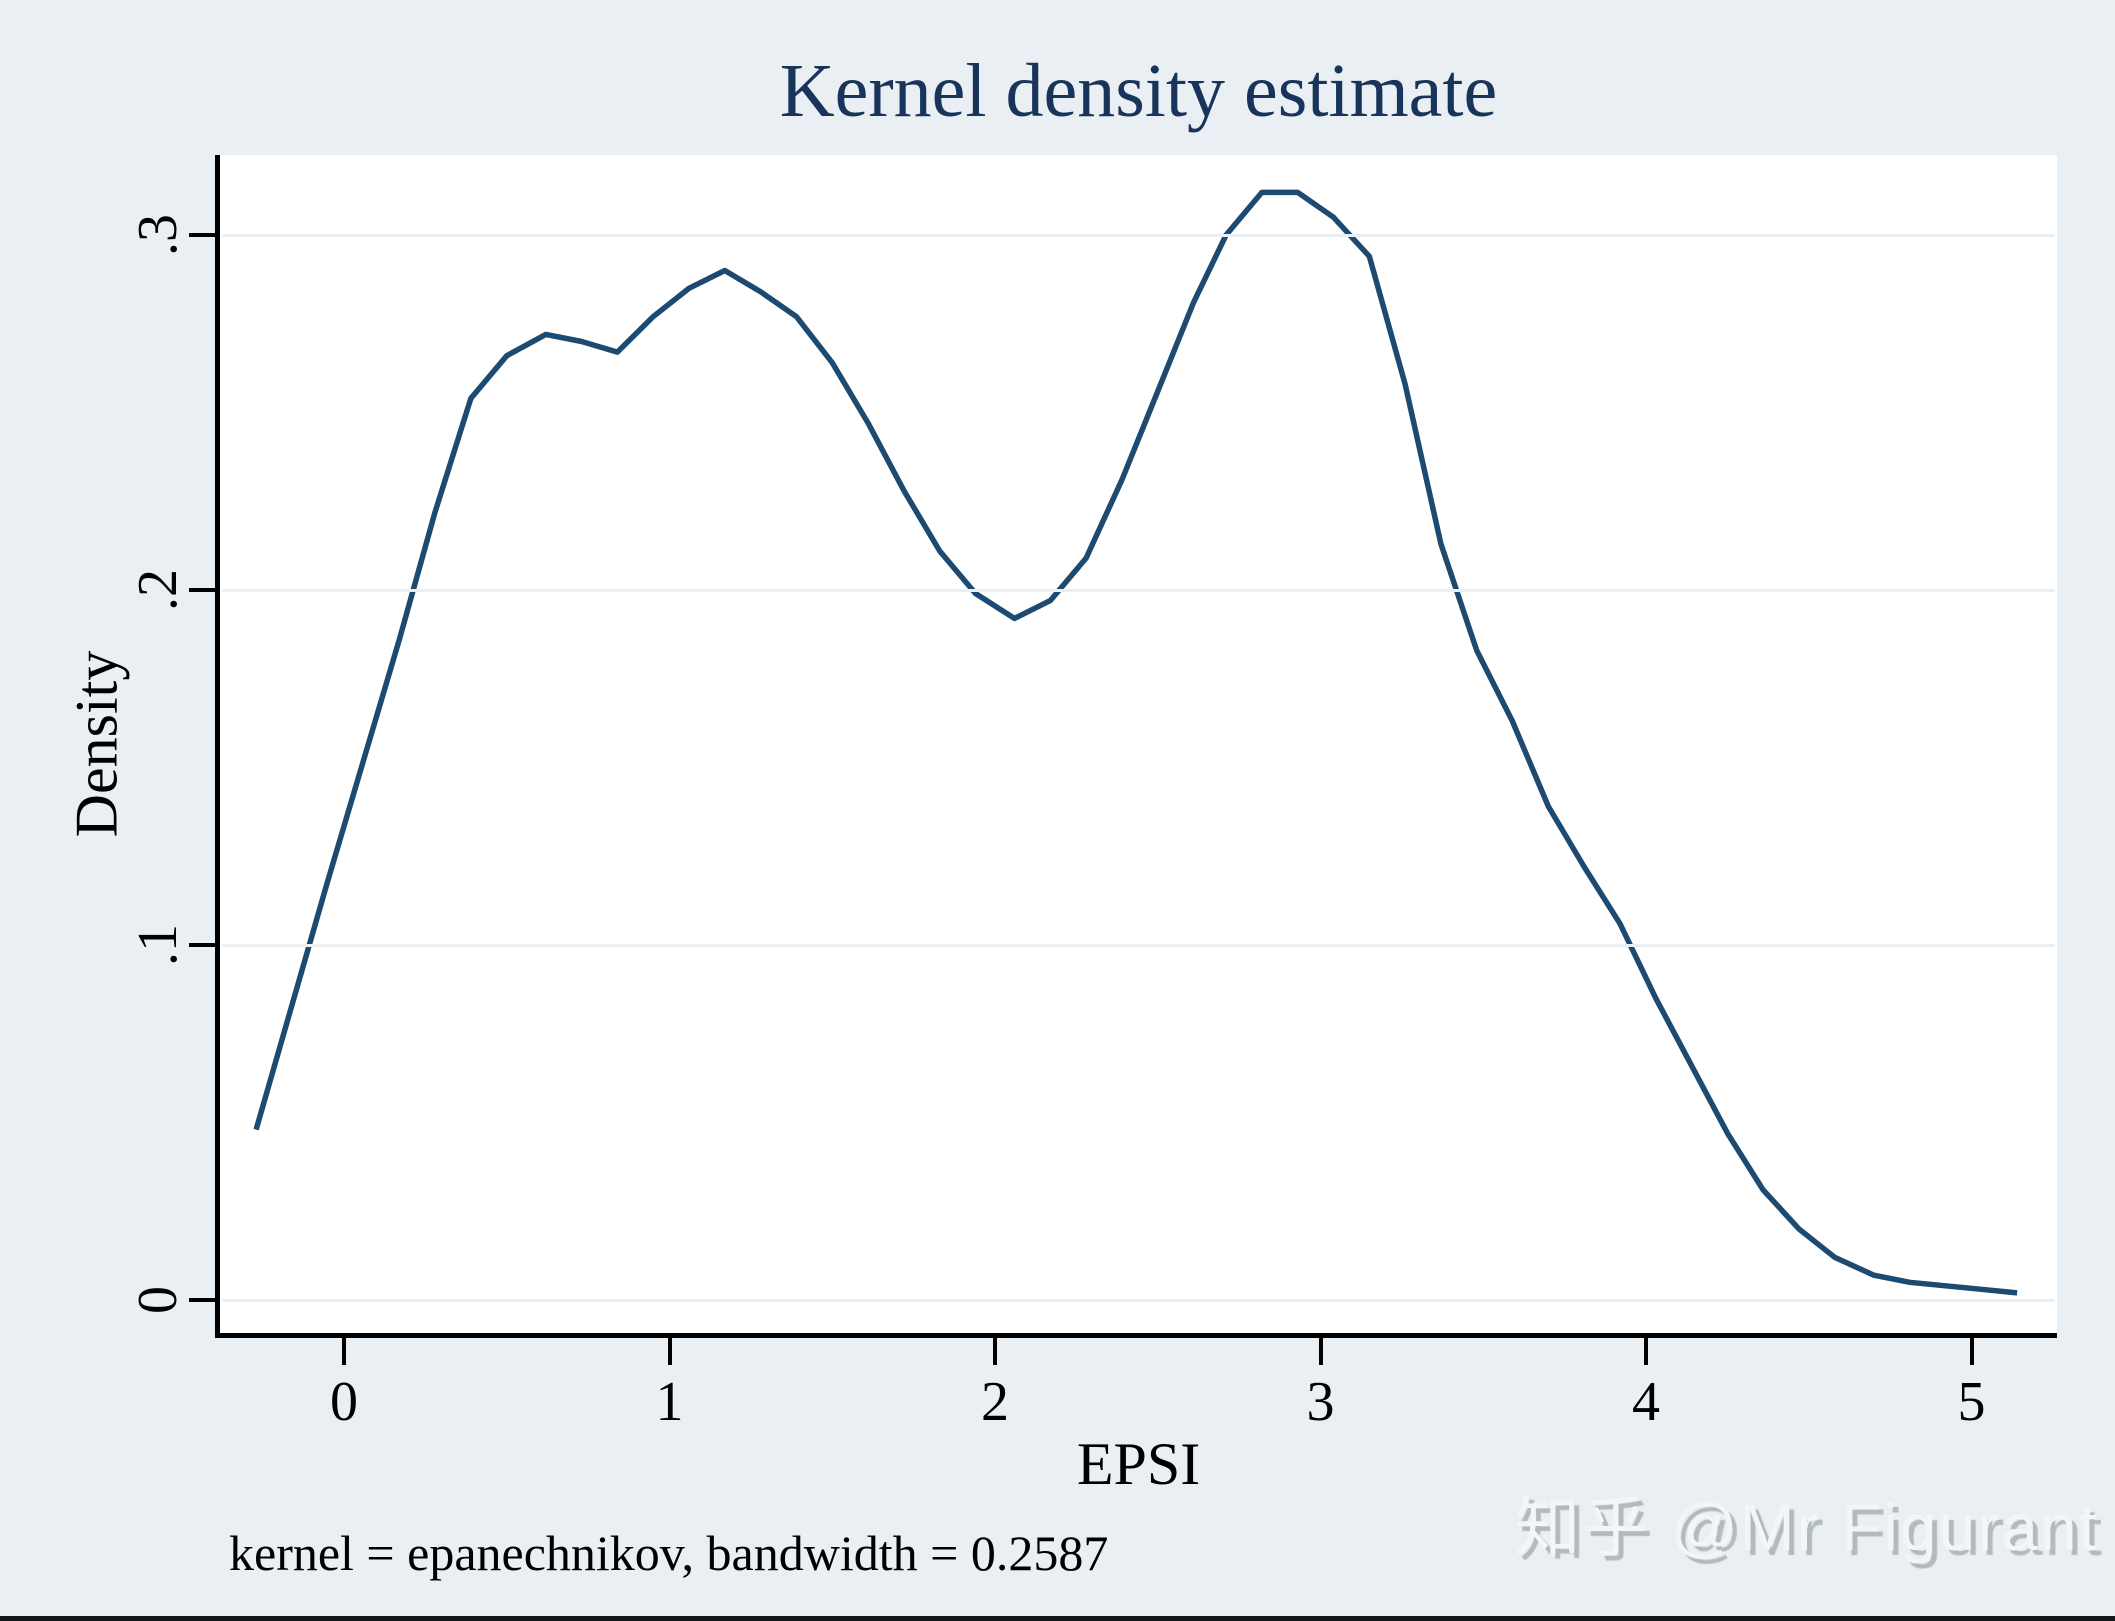  What do you see at coordinates (158, 945) in the screenshot?
I see `y-tick-label: .1` at bounding box center [158, 945].